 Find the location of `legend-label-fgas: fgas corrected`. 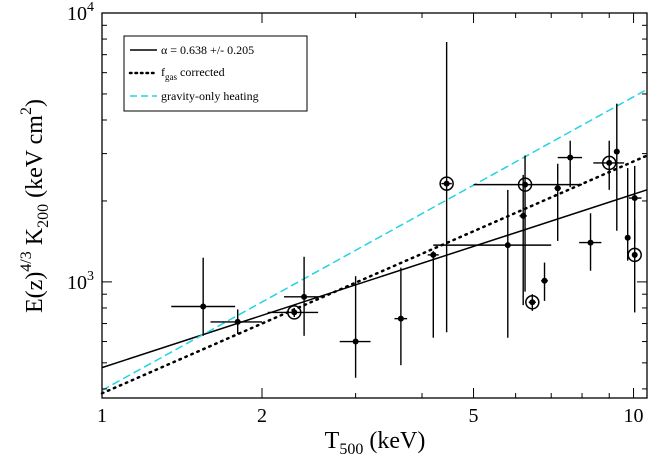

legend-label-fgas: fgas corrected is located at coordinates (193, 73).